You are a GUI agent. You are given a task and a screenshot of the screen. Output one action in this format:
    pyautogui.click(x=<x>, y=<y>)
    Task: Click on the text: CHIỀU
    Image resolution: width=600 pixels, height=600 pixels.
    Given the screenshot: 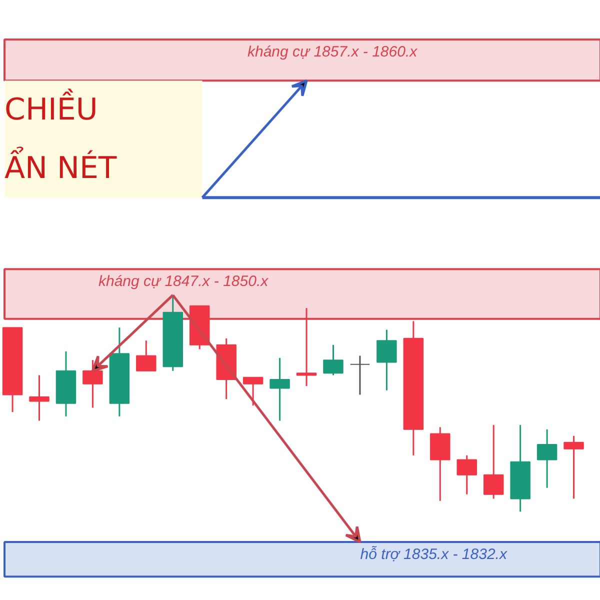 What is the action you would take?
    pyautogui.click(x=51, y=108)
    